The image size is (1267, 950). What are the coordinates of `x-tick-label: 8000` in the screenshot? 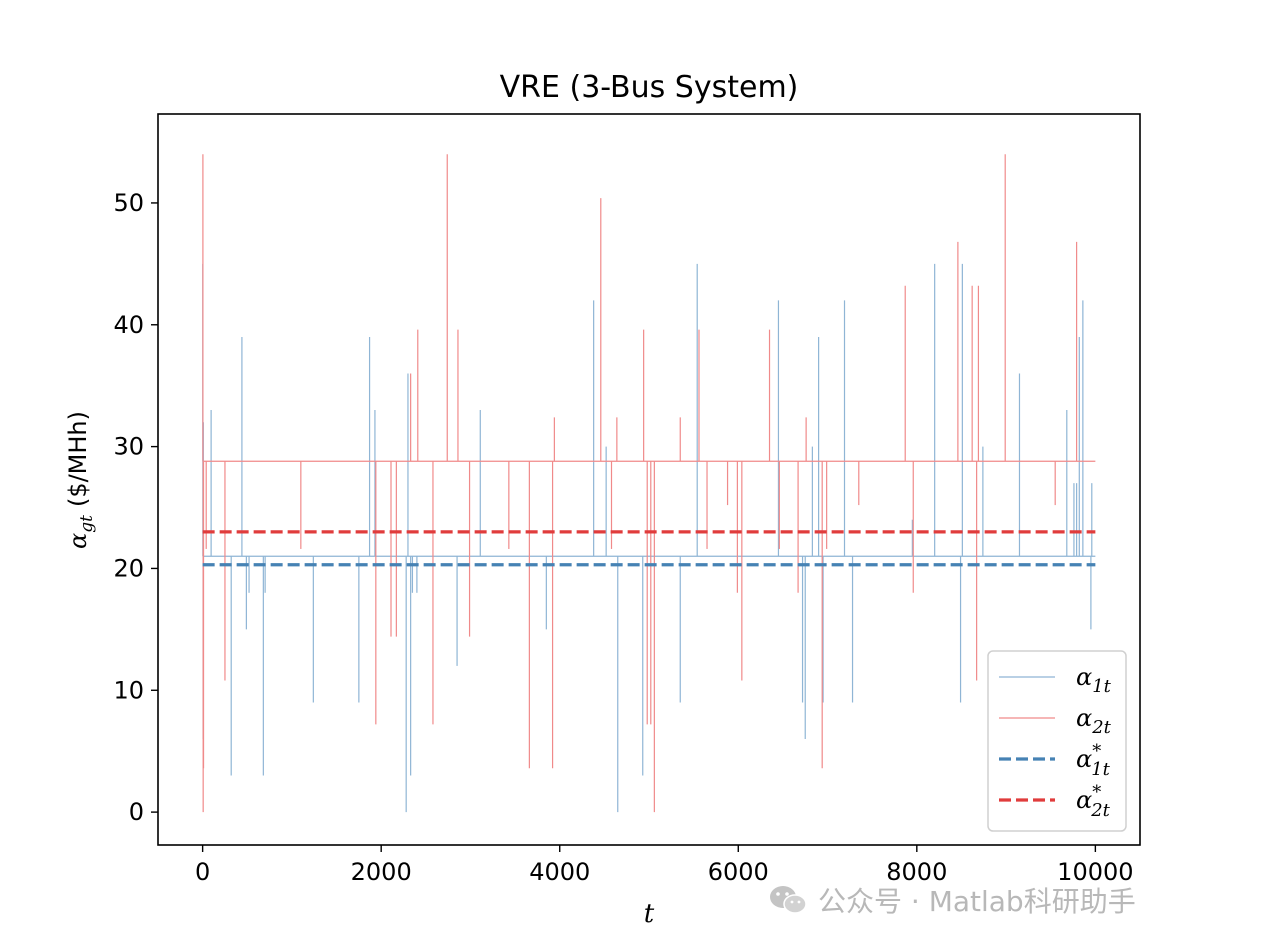 It's located at (916, 872).